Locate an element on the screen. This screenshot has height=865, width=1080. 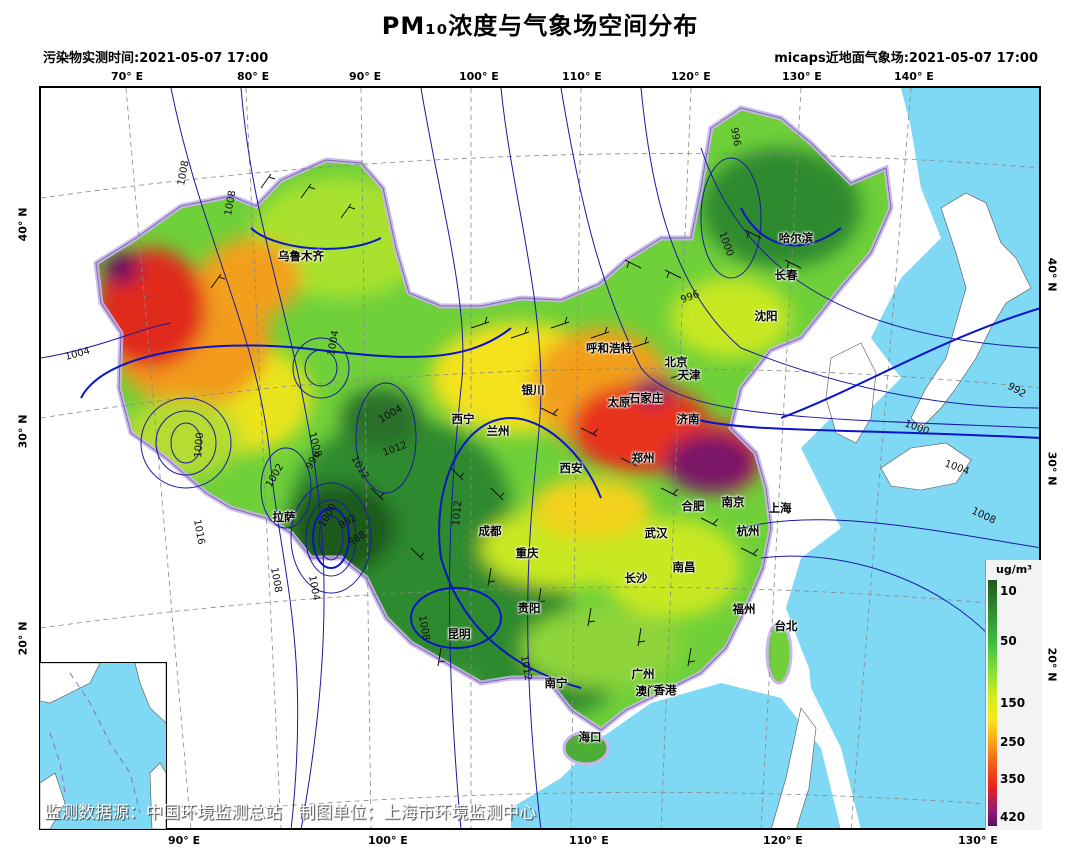
bottom-lon-tick: 110° E is located at coordinates (589, 840).